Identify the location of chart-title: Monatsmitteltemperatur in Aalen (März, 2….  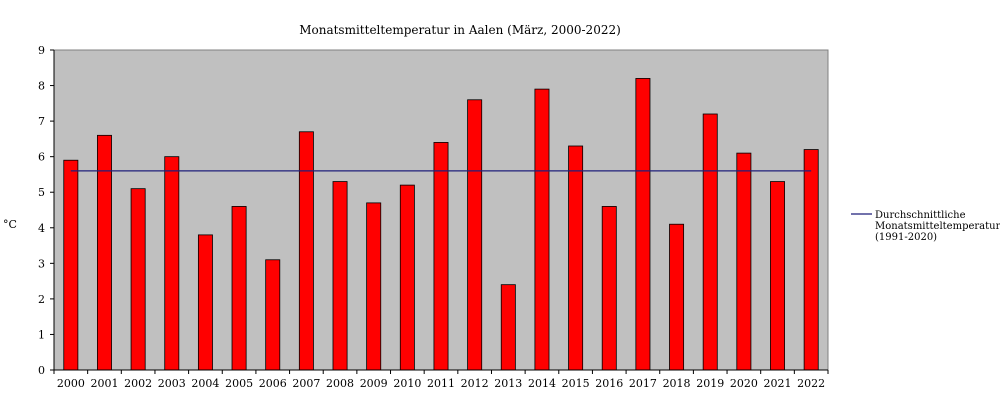
(460, 30).